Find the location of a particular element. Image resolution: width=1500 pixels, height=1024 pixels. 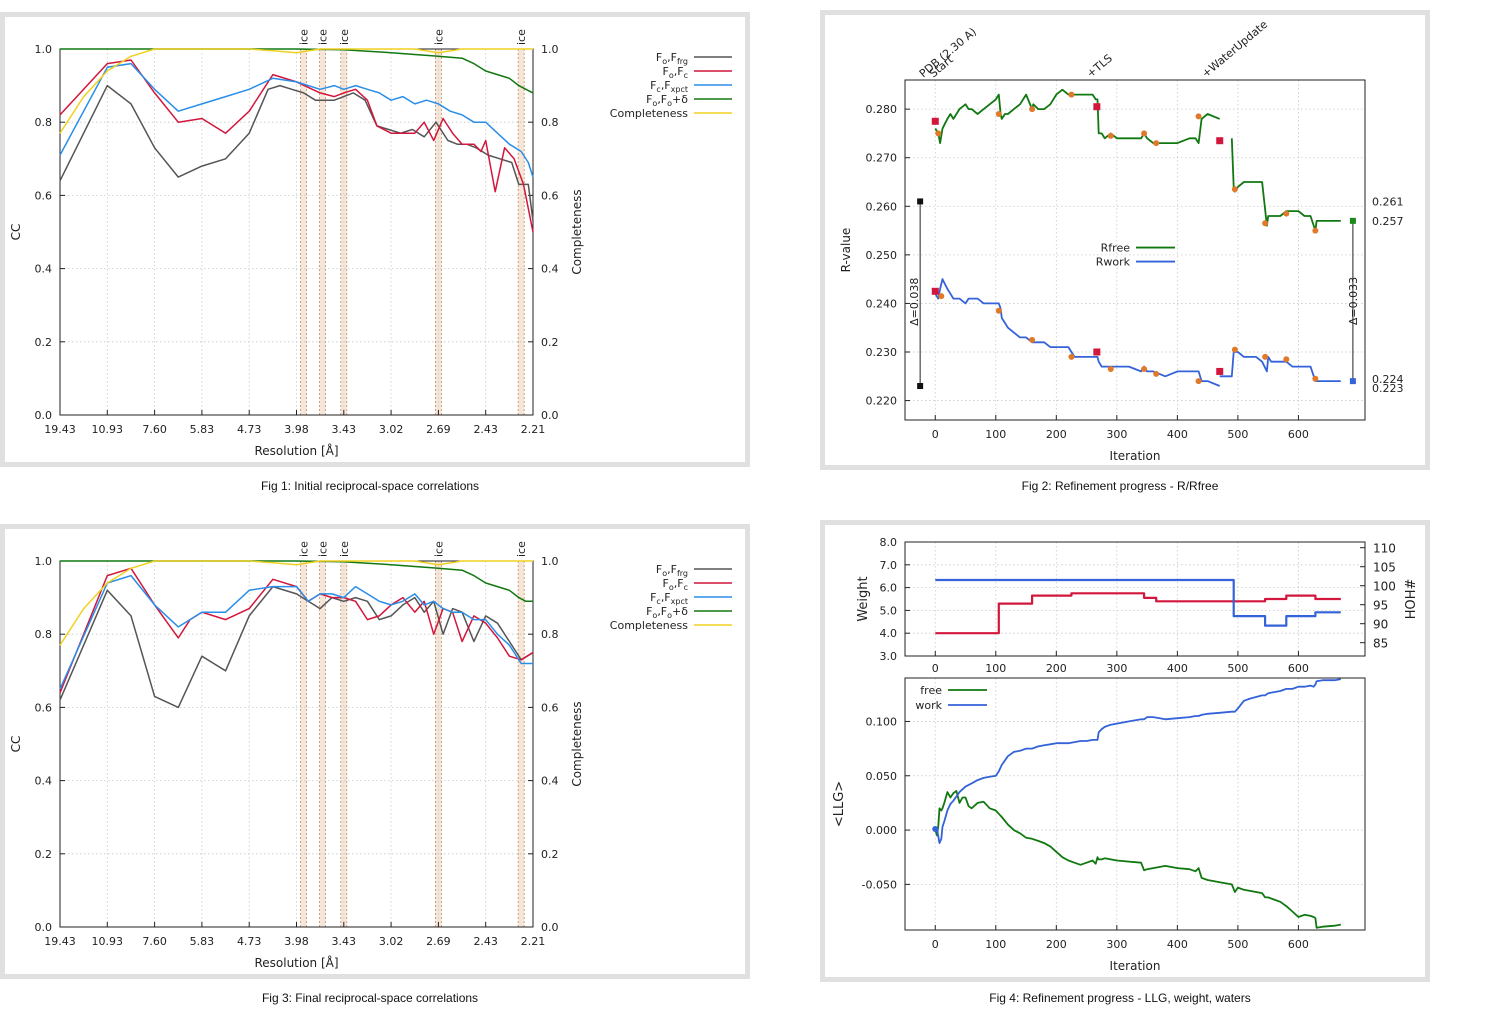

y-axis-title: <LLG> is located at coordinates (839, 804).